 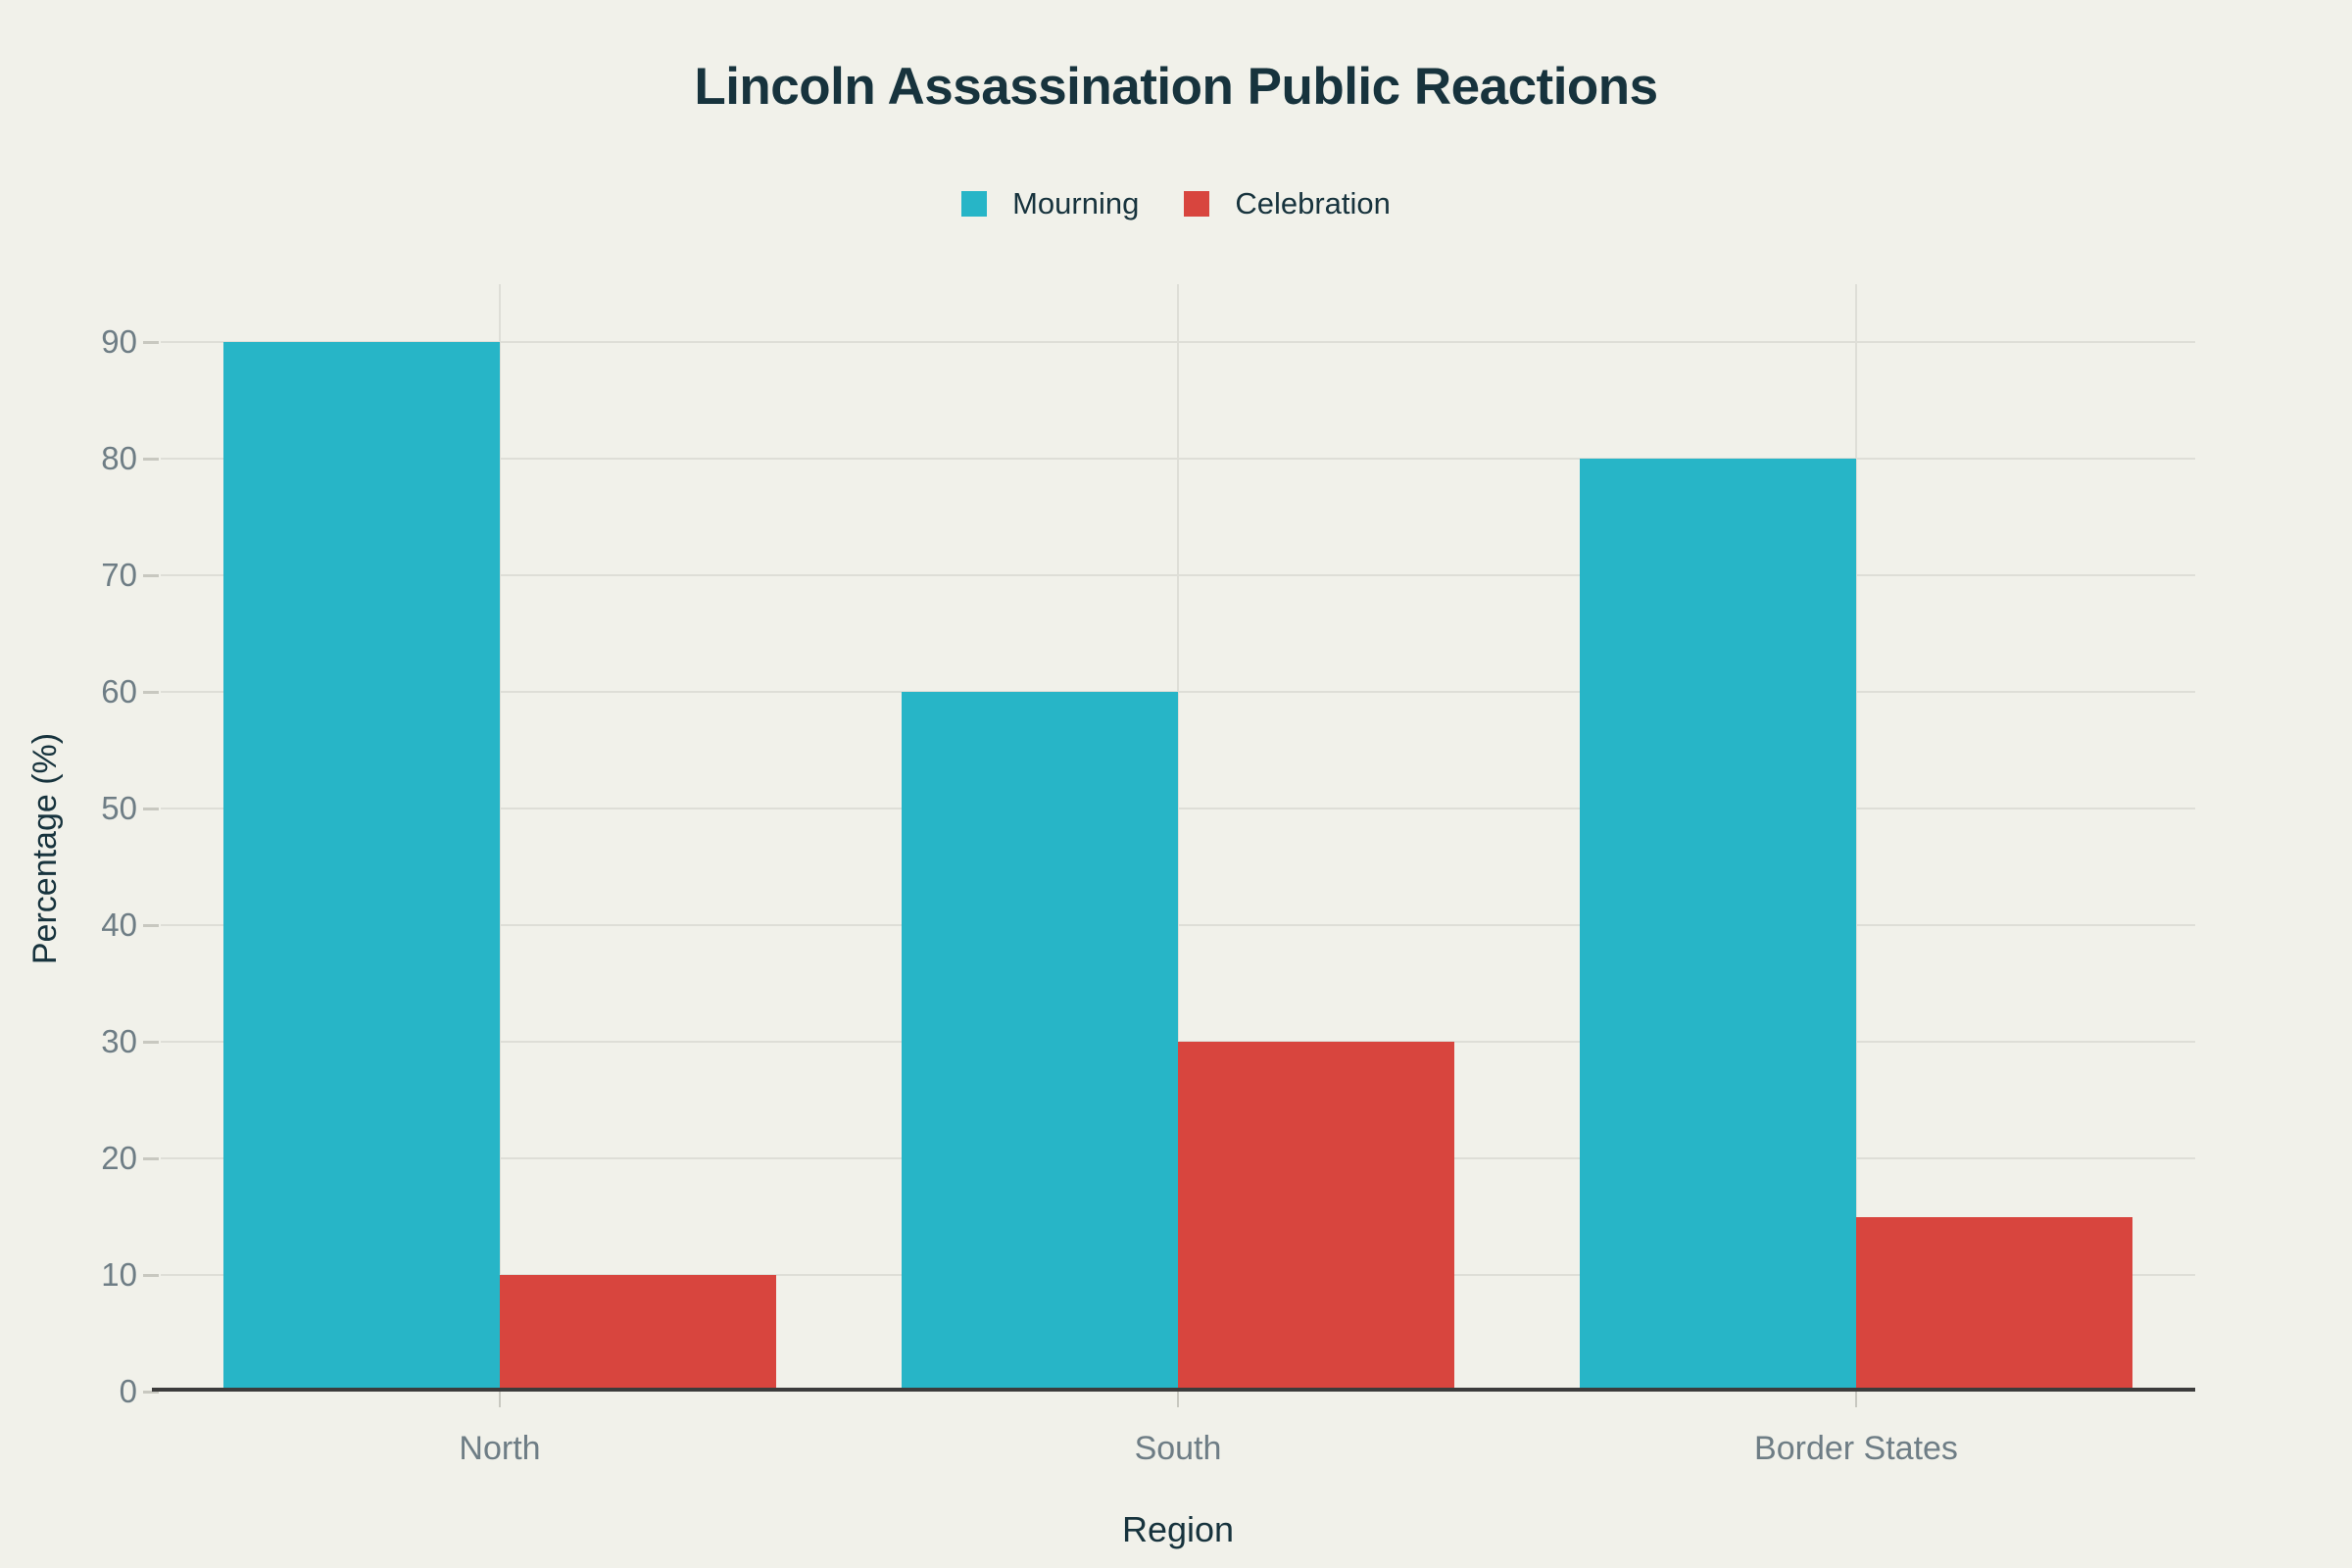 I want to click on bar-celebration-north, so click(x=638, y=1333).